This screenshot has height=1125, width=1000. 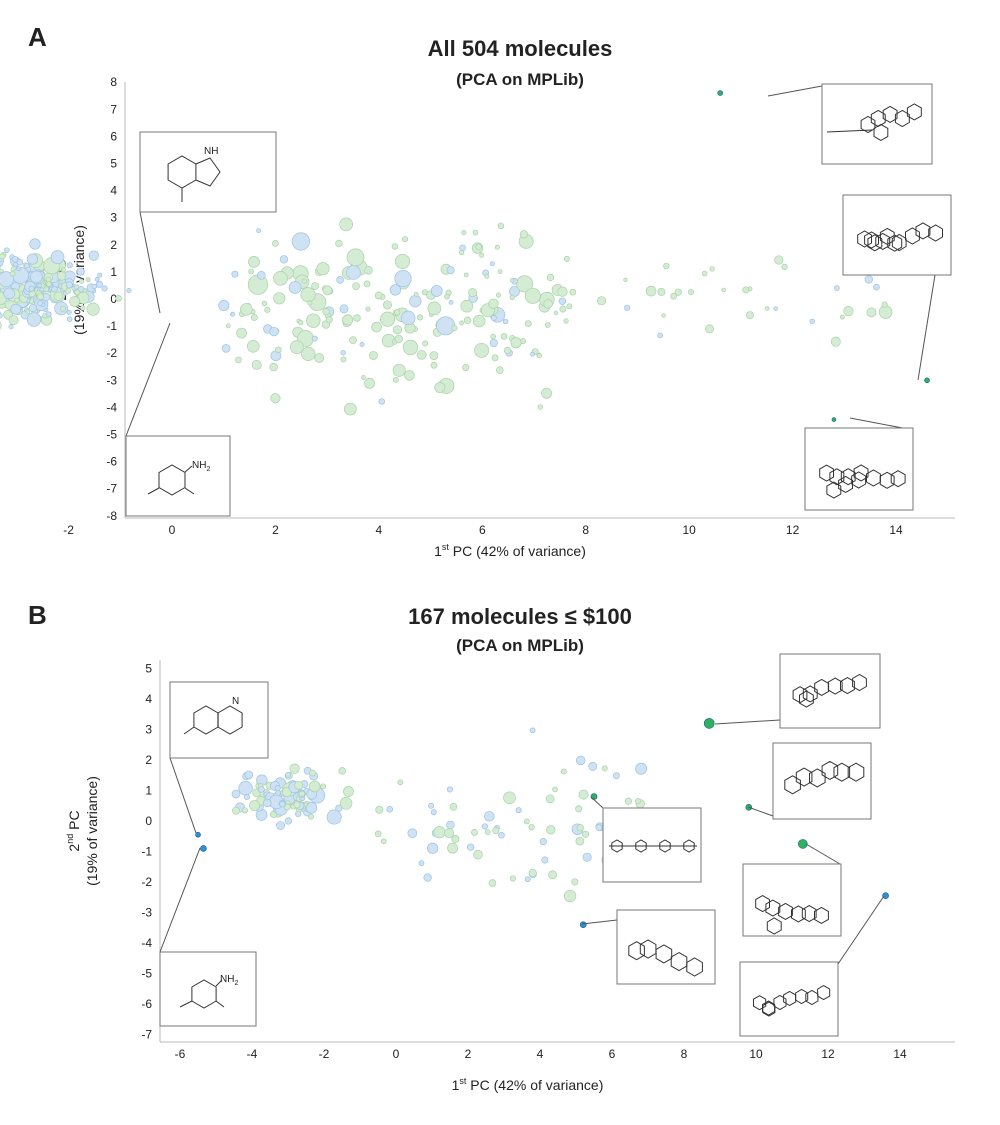 I want to click on y-tick-label: 8, so click(x=113, y=82).